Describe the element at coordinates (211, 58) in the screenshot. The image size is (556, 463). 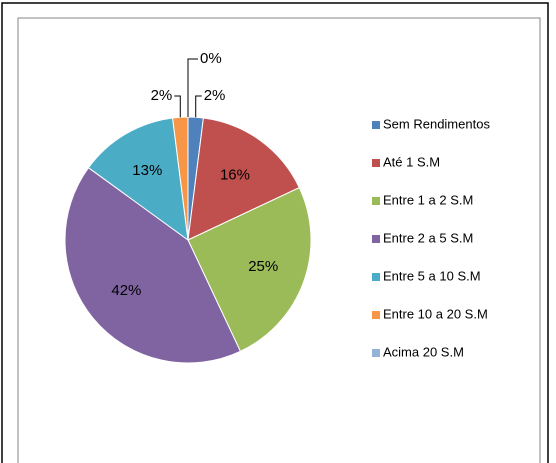
I see `data-label: 0%` at that location.